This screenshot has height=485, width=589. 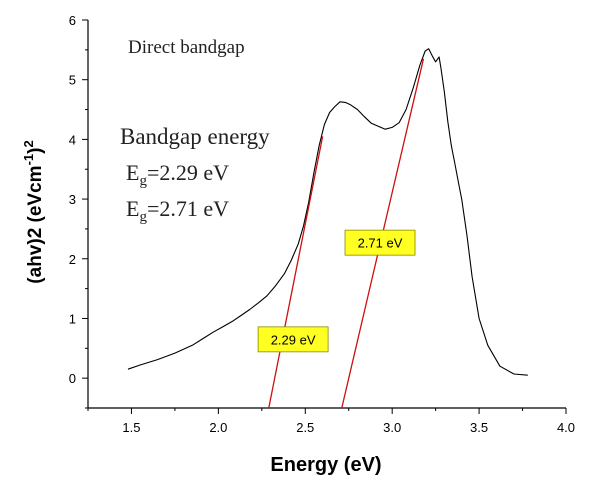 I want to click on y-tick-label: 4, so click(x=72, y=139).